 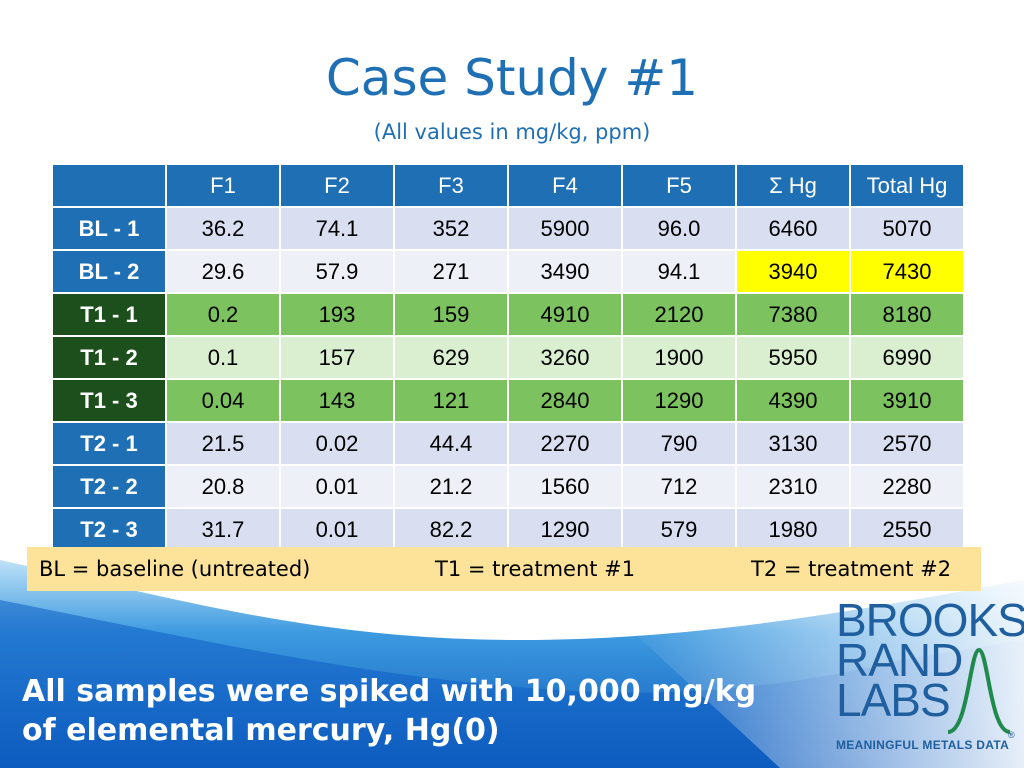 What do you see at coordinates (793, 400) in the screenshot?
I see `table-cell: 4390` at bounding box center [793, 400].